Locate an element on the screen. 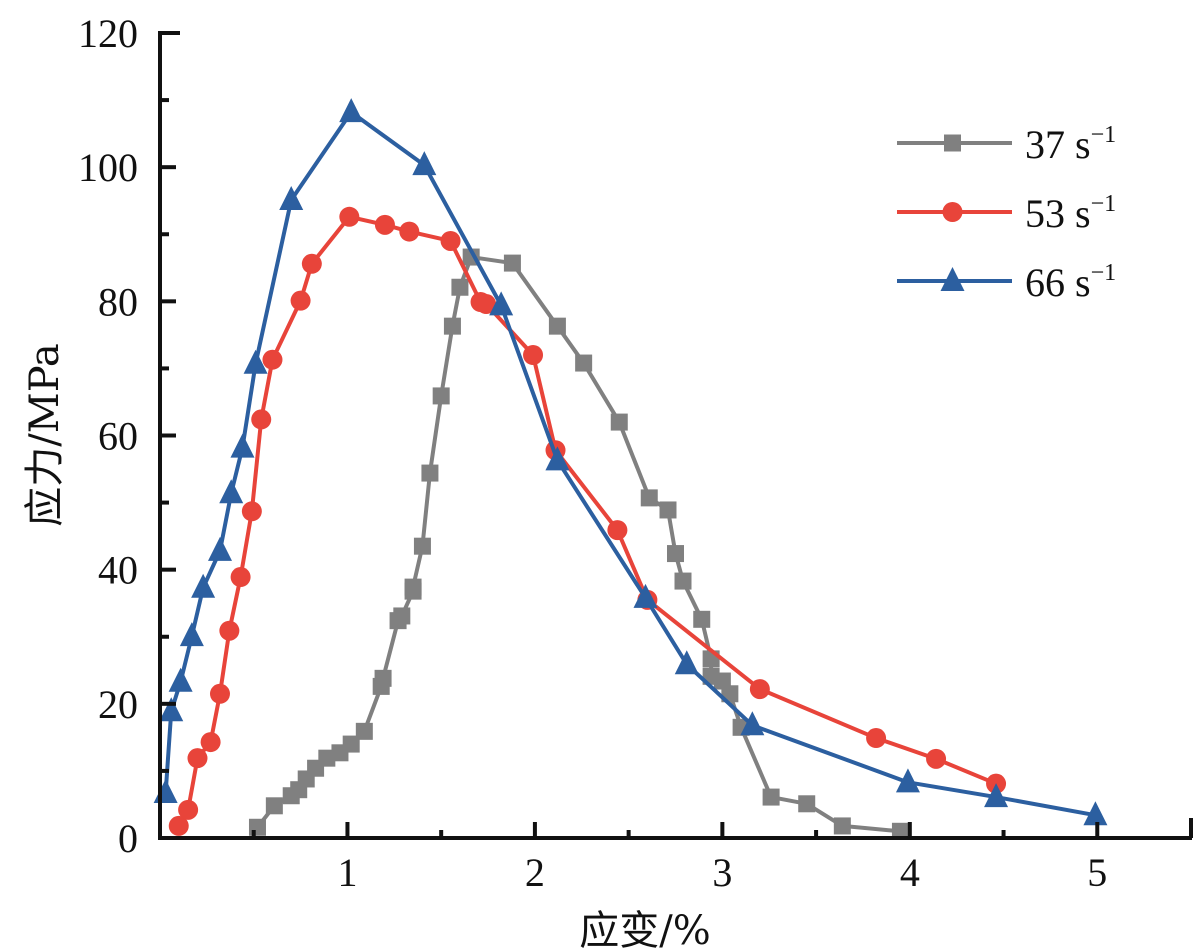 The width and height of the screenshot is (1203, 952). y-tick-label: 120 is located at coordinates (108, 33).